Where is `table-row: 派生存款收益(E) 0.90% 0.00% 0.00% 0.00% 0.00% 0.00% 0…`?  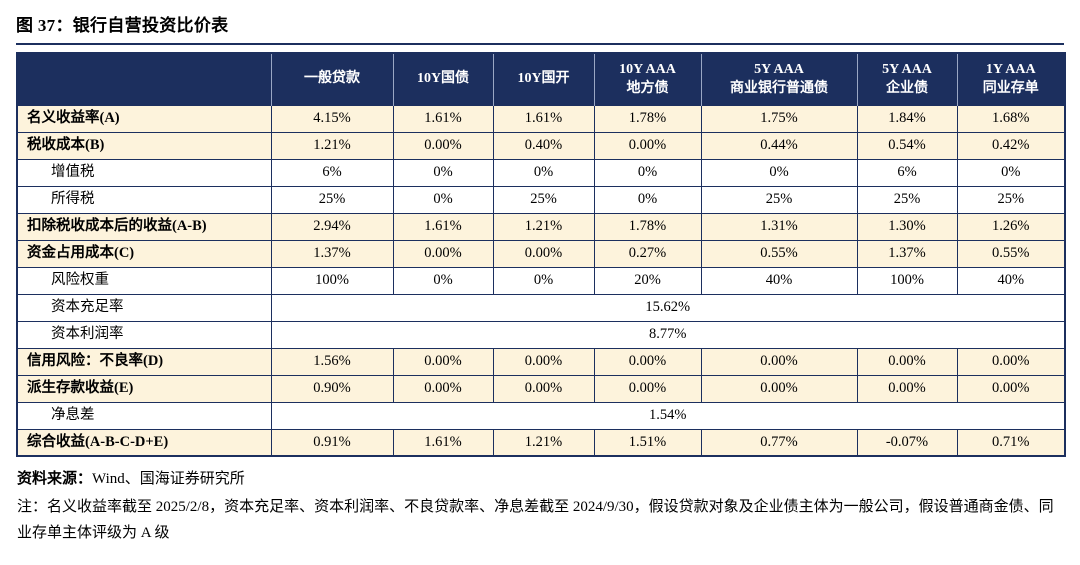 table-row: 派生存款收益(E) 0.90% 0.00% 0.00% 0.00% 0.00% 0.00% 0… is located at coordinates (541, 388).